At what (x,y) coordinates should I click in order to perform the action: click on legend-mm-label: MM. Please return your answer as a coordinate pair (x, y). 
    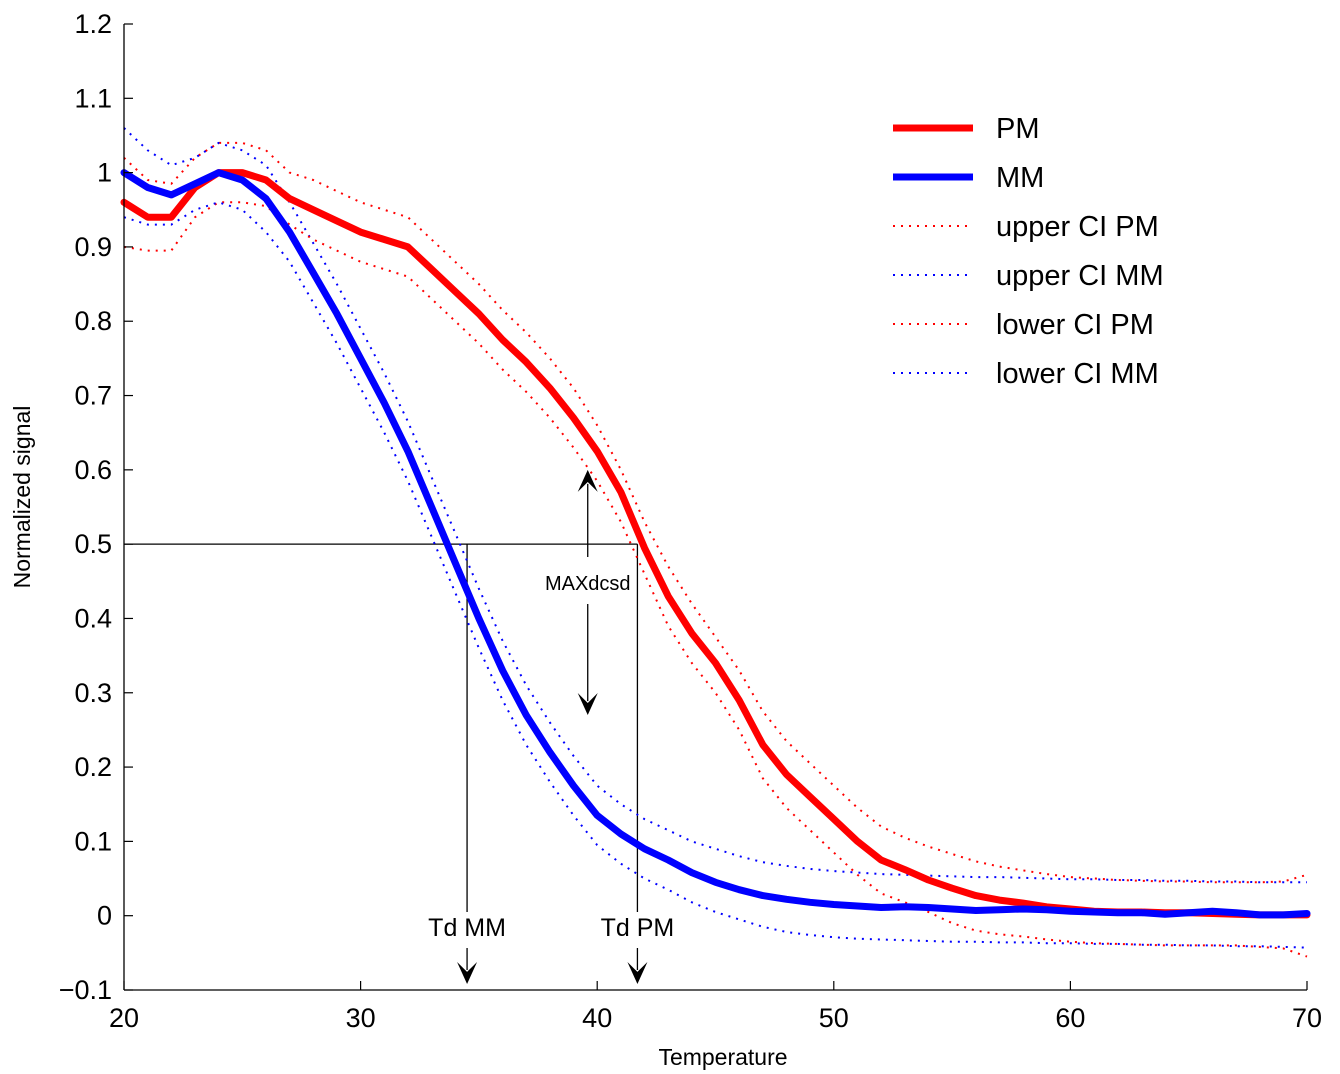
    Looking at the image, I should click on (1020, 178).